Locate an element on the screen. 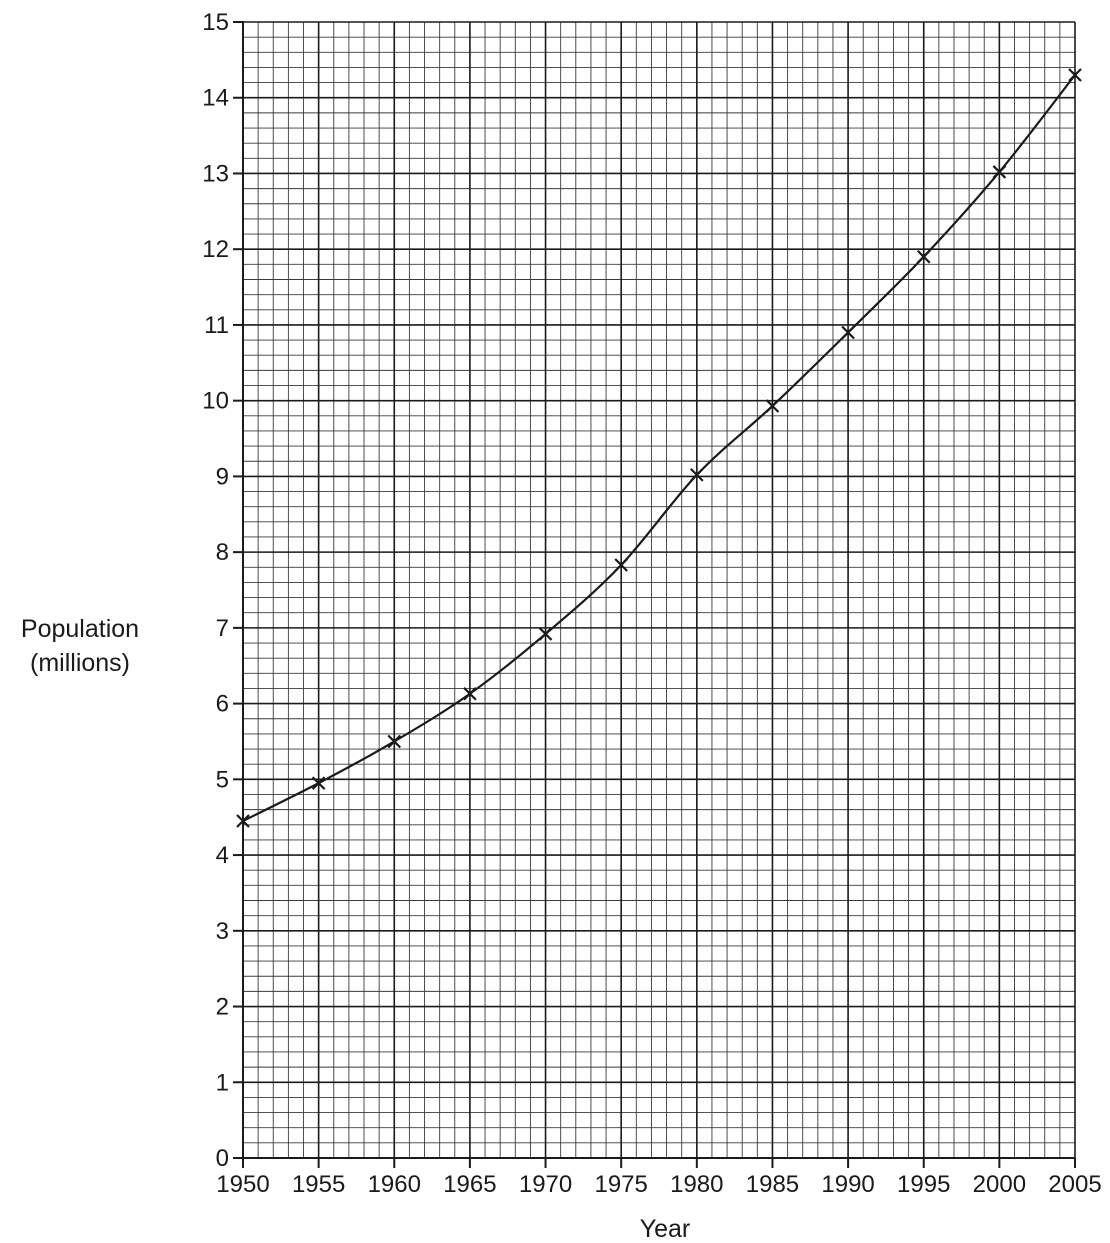 This screenshot has height=1243, width=1110. y-tick-label: 11 is located at coordinates (216, 325).